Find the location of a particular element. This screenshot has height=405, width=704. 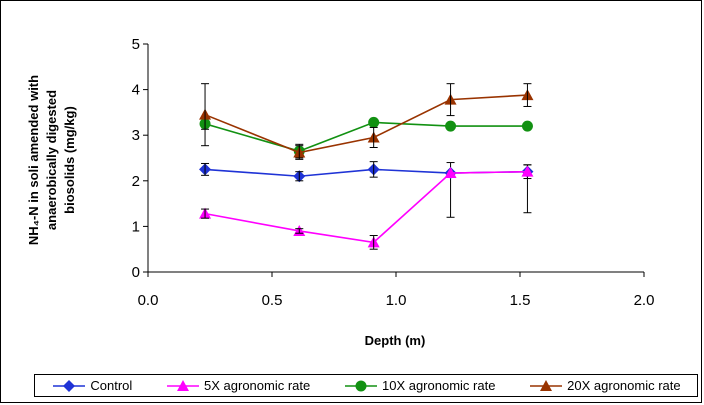

y-axis-title-line: anaerobically digested is located at coordinates (51, 160).